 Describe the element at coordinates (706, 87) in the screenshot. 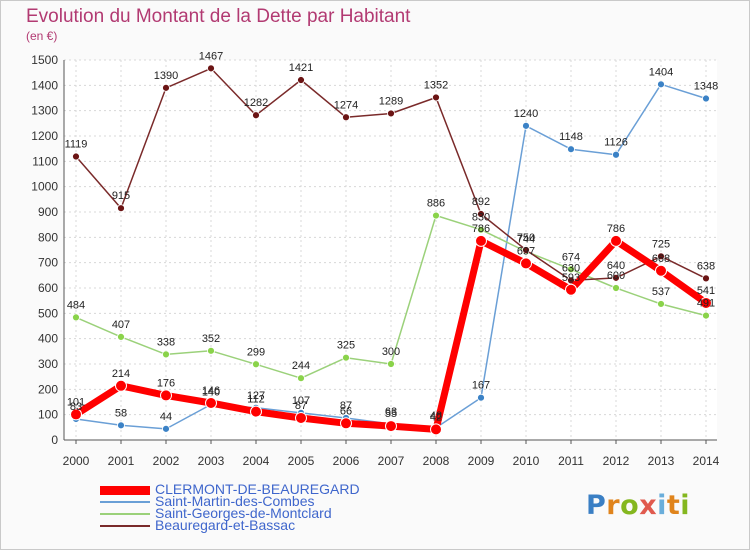

I see `data-label: 1348` at that location.